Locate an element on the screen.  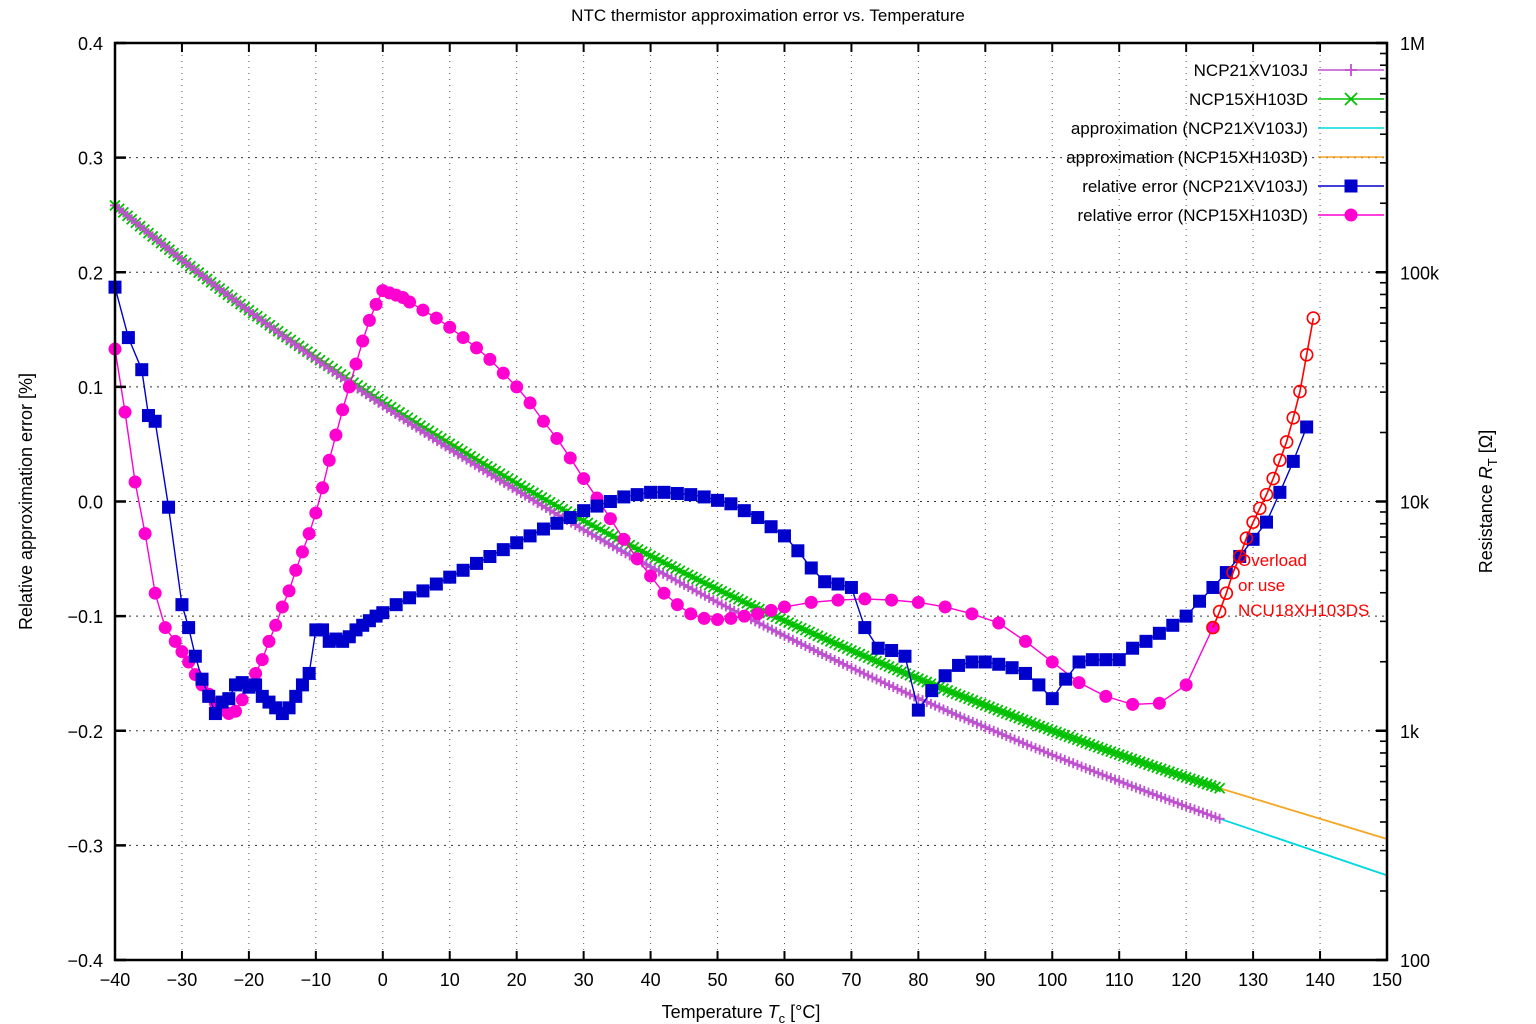
y-left-tick-label: 0.1 is located at coordinates (90, 388).